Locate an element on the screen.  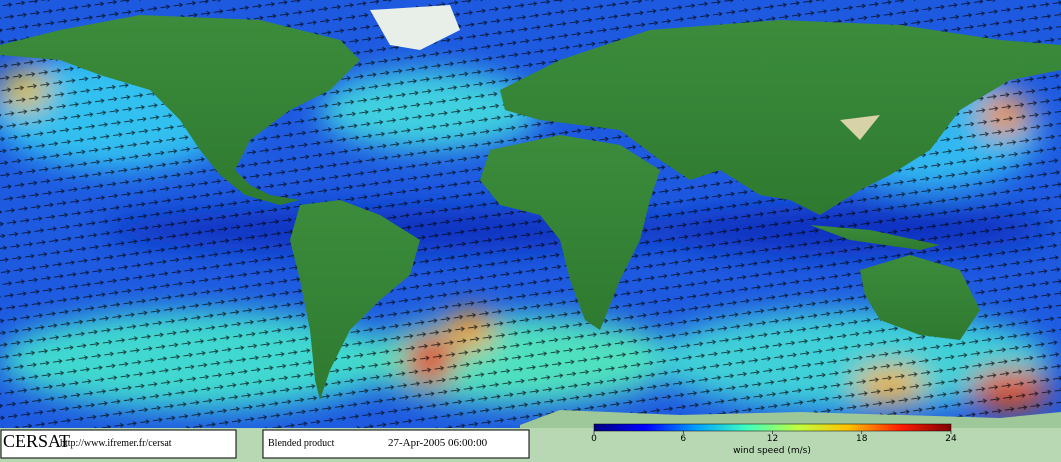
colorbar-tick-label: 24 is located at coordinates (951, 439).